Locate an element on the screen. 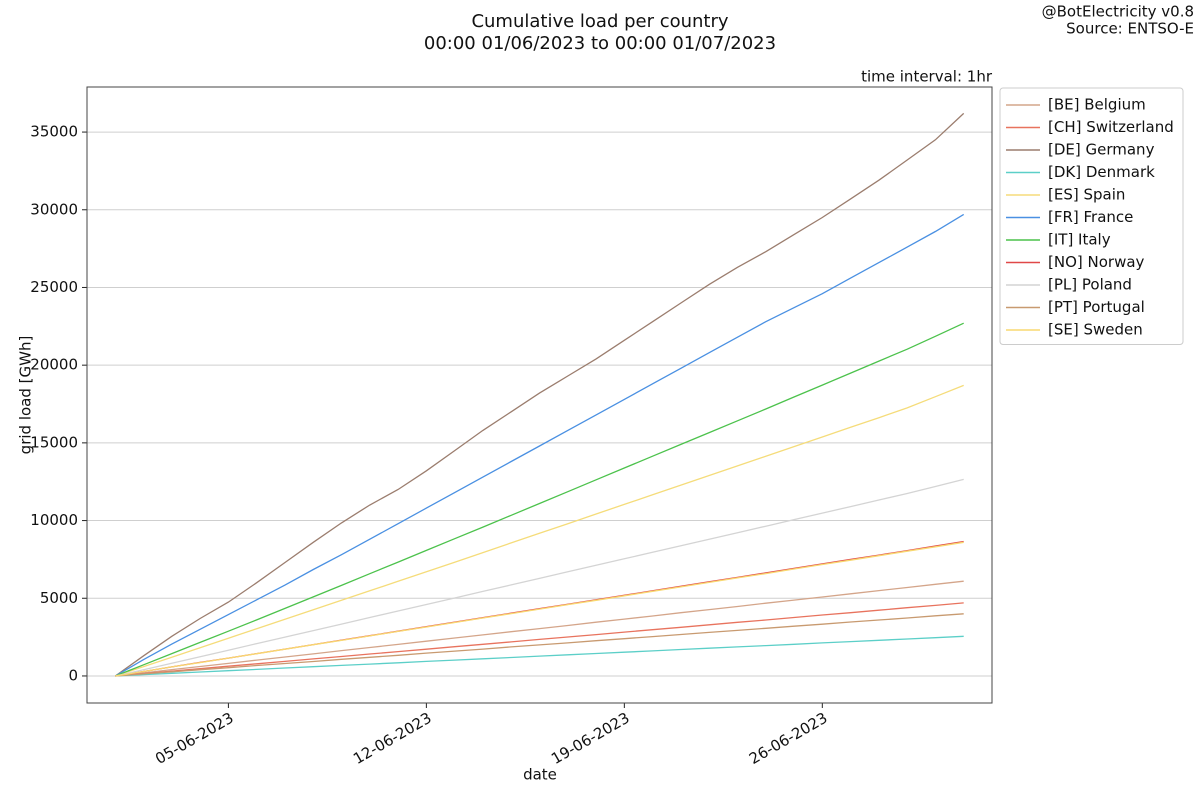 The height and width of the screenshot is (800, 1200). x-tick-label: 19-06-2023 is located at coordinates (590, 738).